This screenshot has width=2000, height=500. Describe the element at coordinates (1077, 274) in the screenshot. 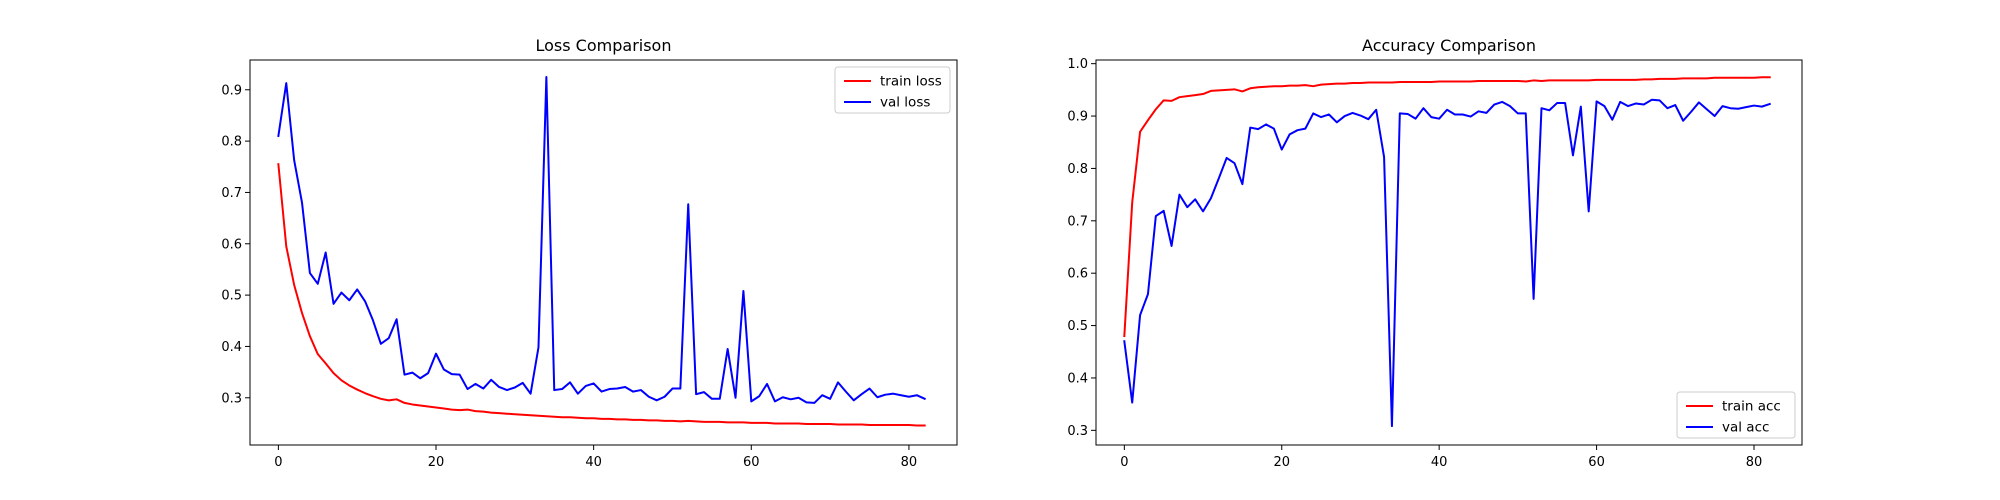

I see `accuracy-y-tick-label: 0.6` at that location.